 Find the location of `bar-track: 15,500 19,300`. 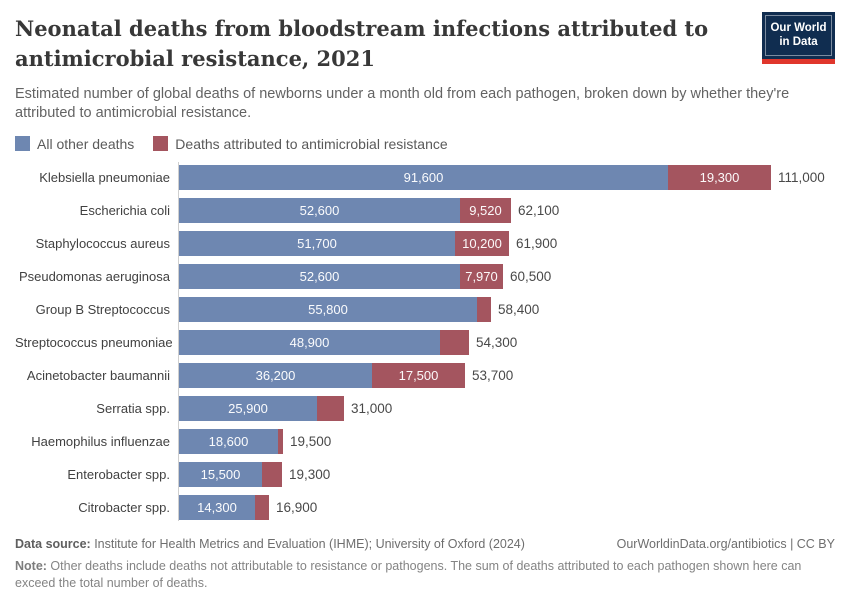

bar-track: 15,500 19,300 is located at coordinates (255, 474).